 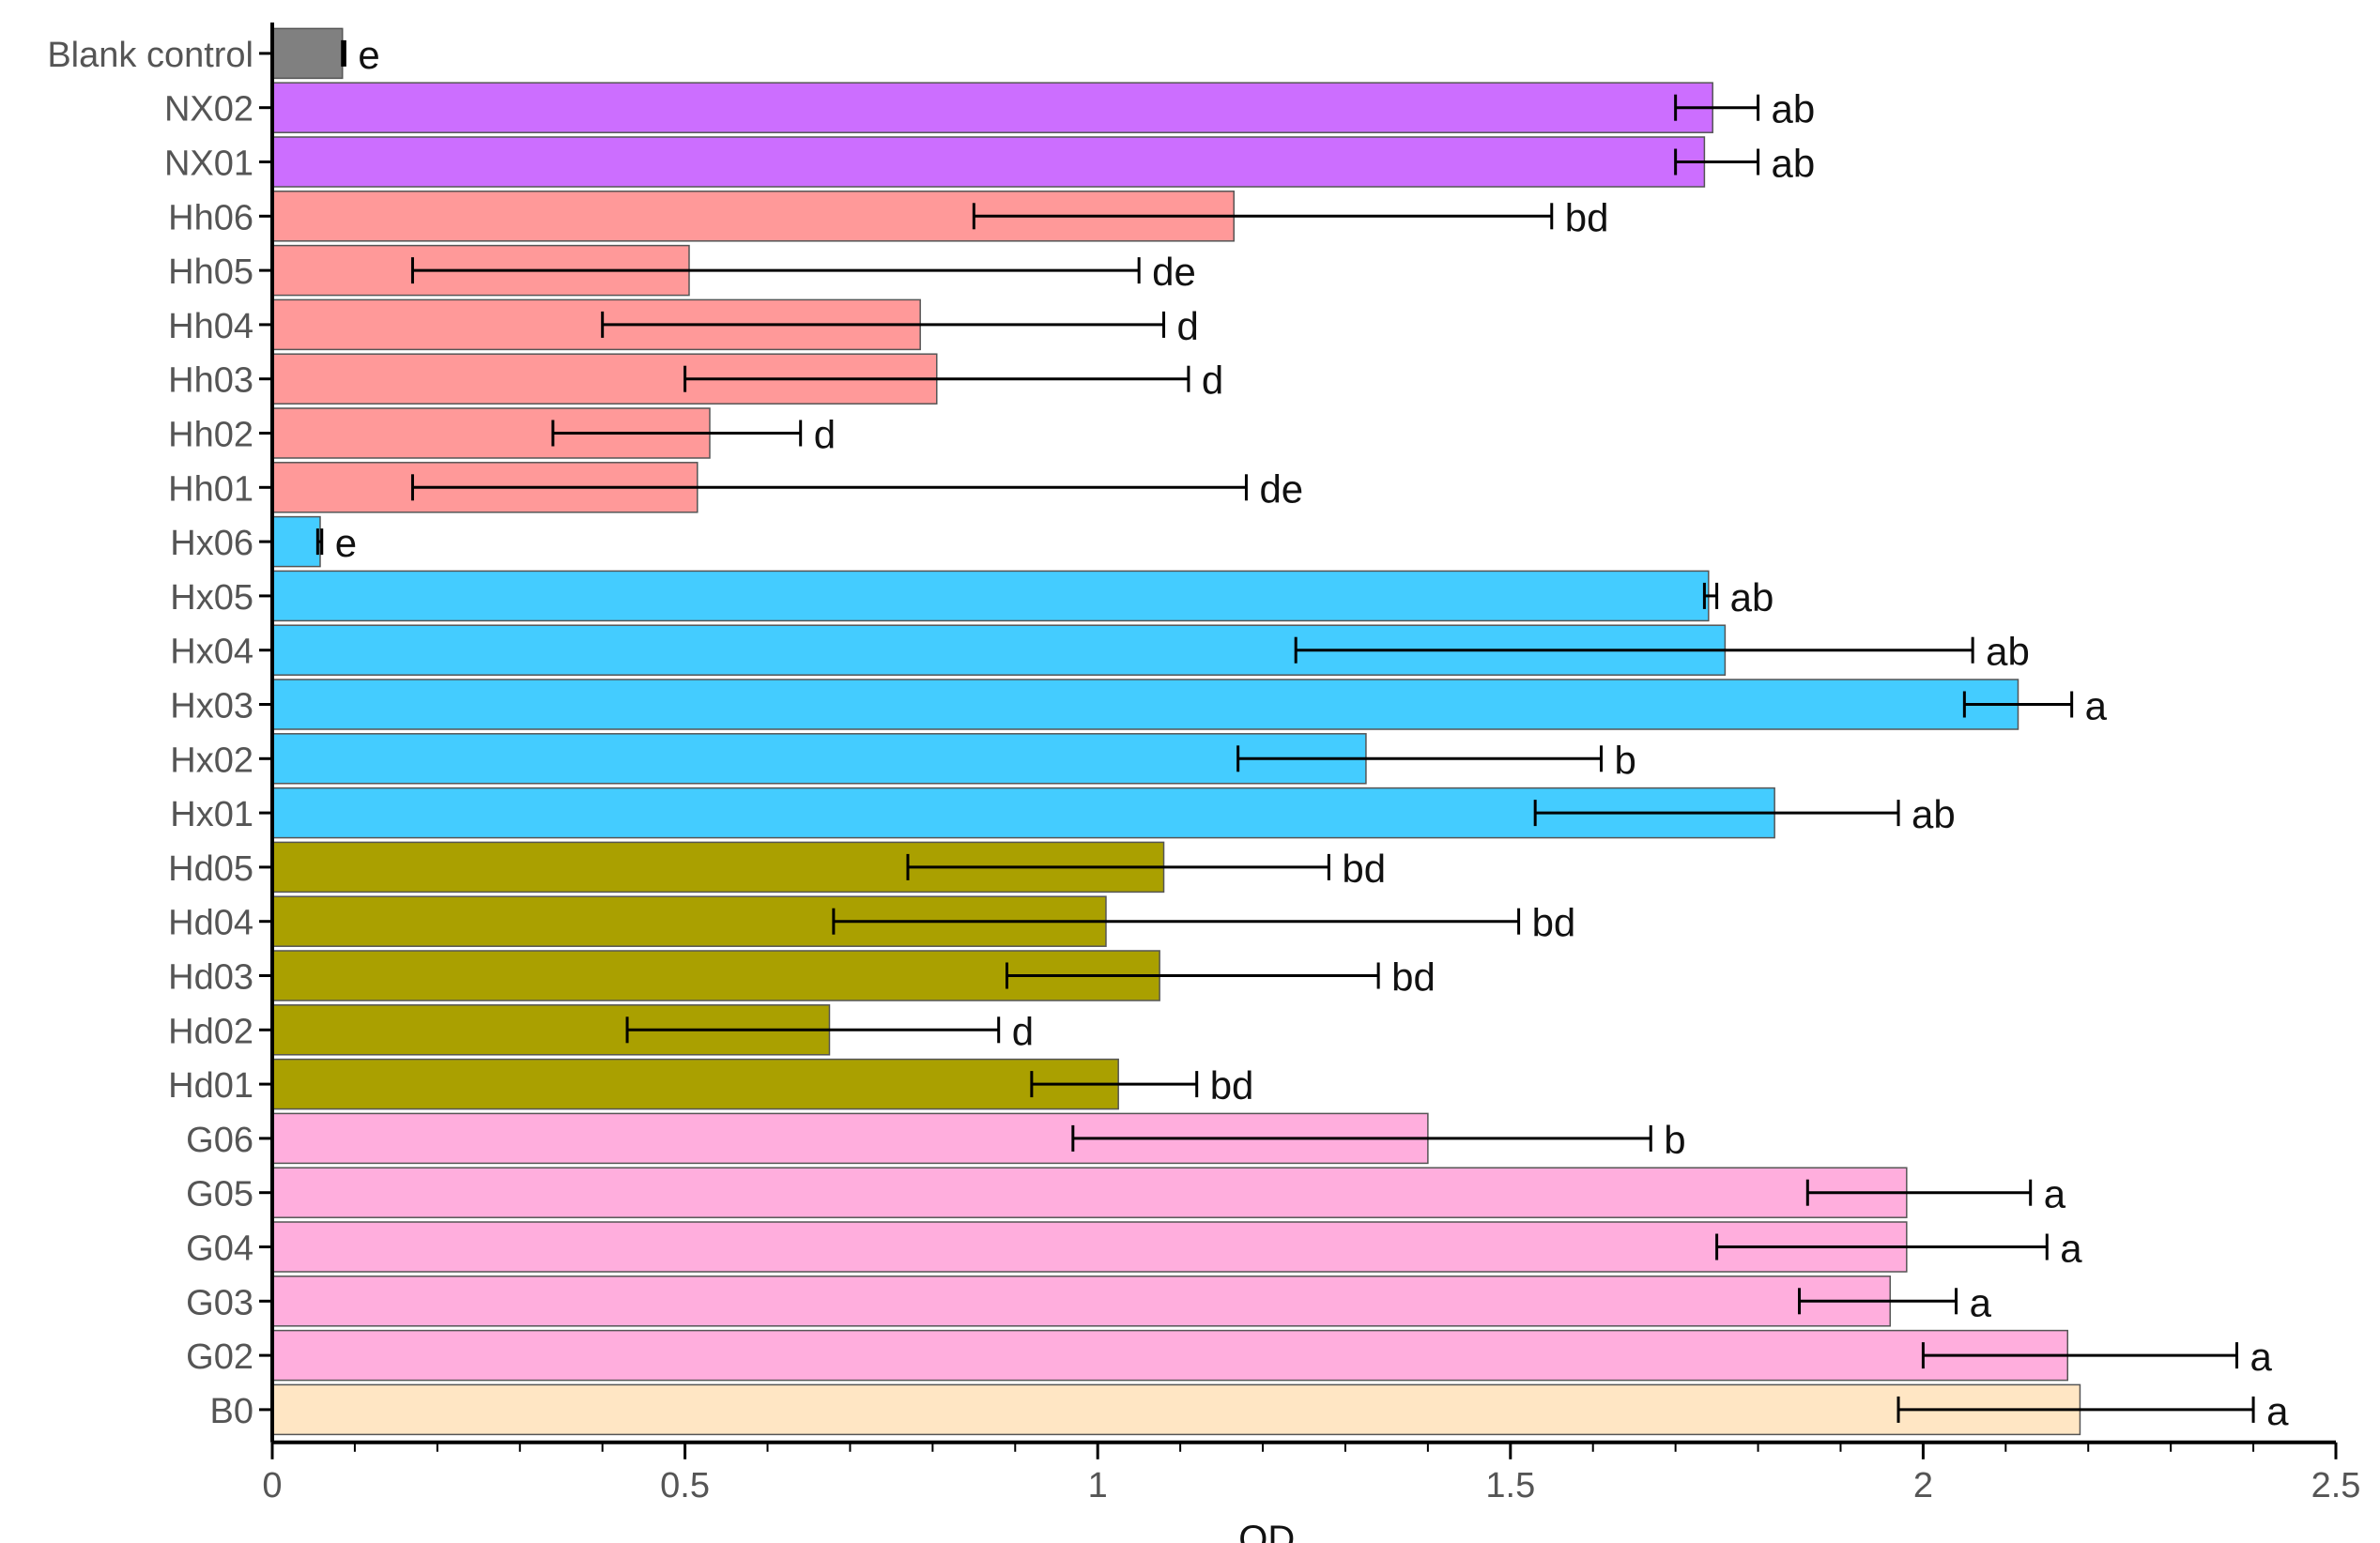 I want to click on category-label: G04, so click(x=219, y=1249).